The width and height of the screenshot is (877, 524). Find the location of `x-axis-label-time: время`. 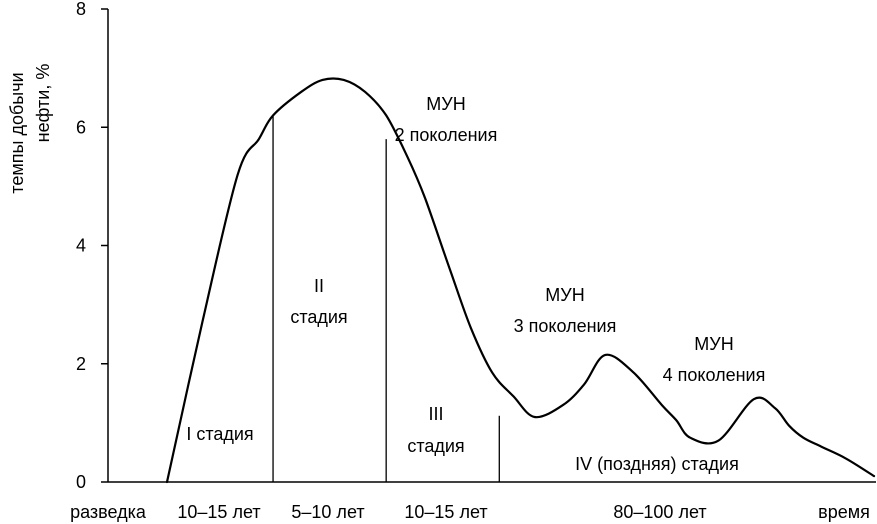

x-axis-label-time: время is located at coordinates (844, 512).